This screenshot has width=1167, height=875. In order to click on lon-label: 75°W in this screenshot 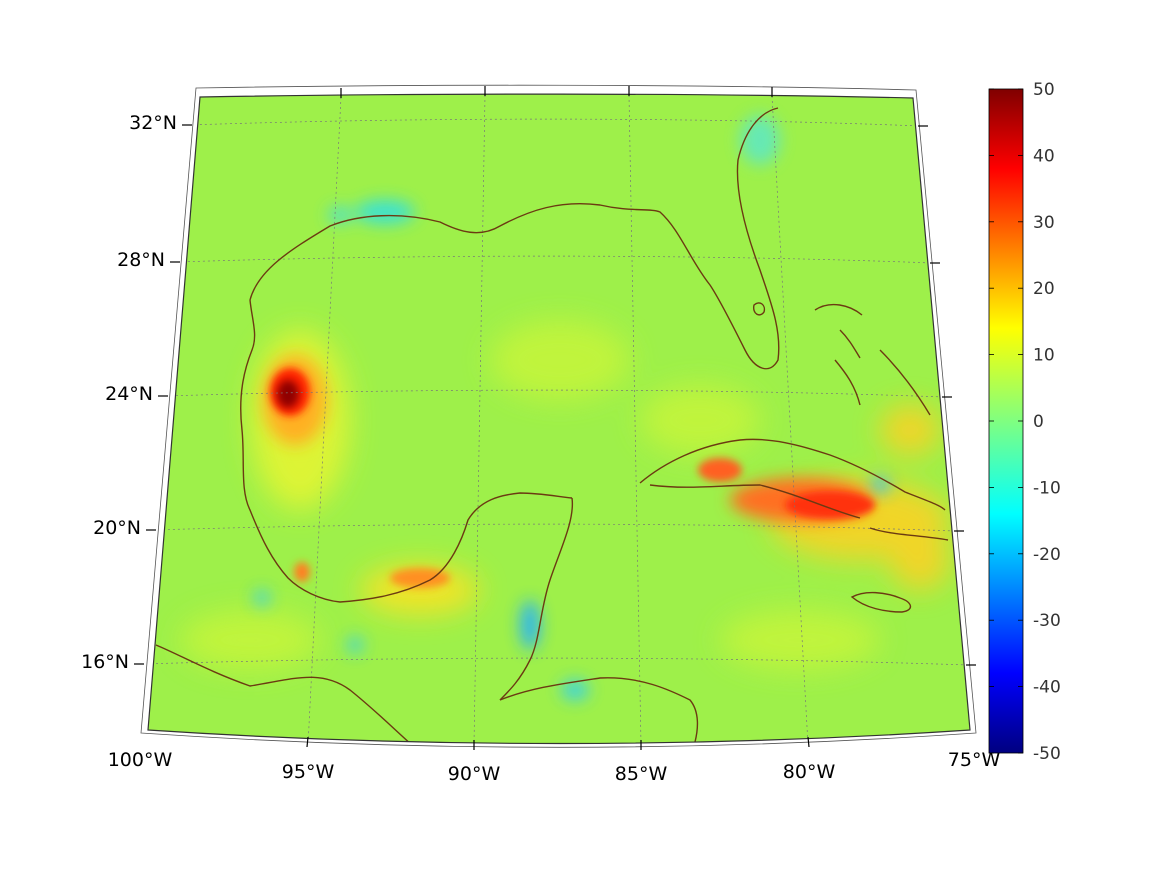, I will do `click(974, 760)`.